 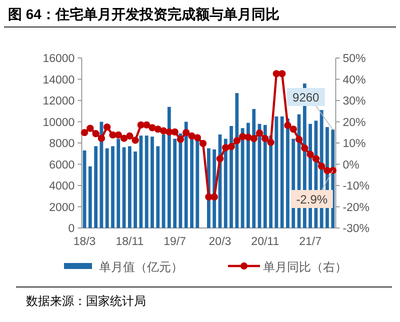 What do you see at coordinates (354, 144) in the screenshot?
I see `y2-tick-label: 10%` at bounding box center [354, 144].